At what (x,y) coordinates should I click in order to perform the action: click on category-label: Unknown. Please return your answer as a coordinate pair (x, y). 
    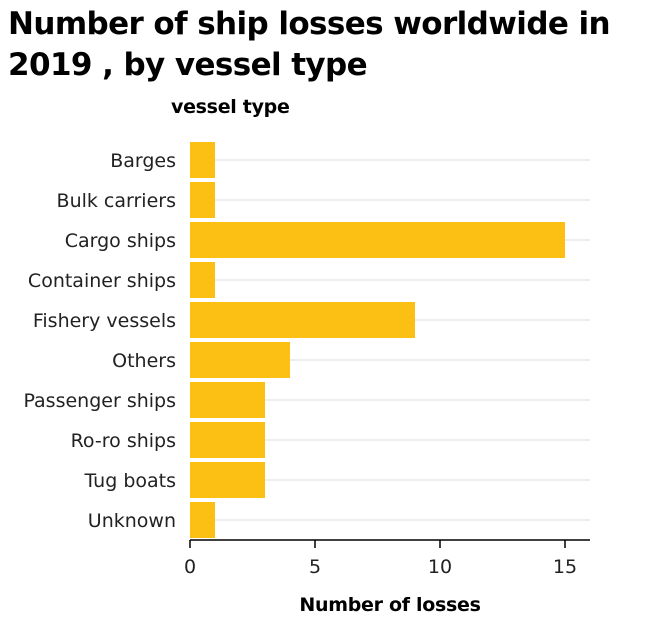
    Looking at the image, I should click on (132, 521).